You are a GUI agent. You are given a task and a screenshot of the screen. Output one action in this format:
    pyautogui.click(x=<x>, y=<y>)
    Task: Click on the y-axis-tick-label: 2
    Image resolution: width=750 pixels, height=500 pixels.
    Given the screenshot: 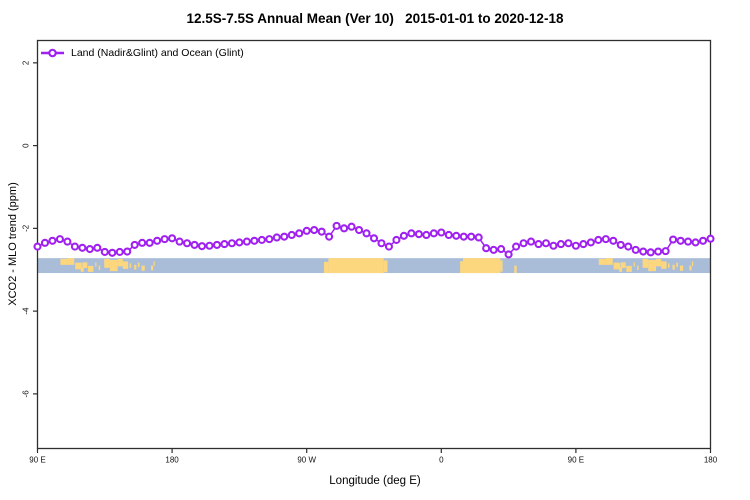 What is the action you would take?
    pyautogui.click(x=26, y=62)
    